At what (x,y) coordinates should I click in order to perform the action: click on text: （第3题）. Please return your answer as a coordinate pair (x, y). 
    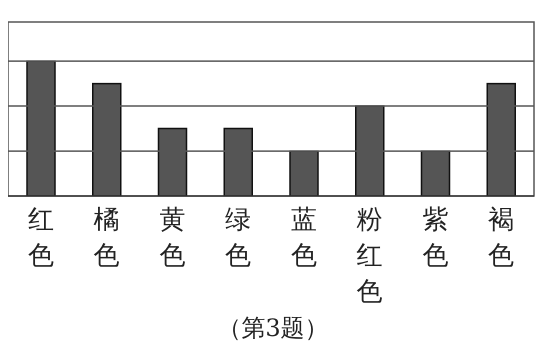
    Looking at the image, I should click on (273, 328).